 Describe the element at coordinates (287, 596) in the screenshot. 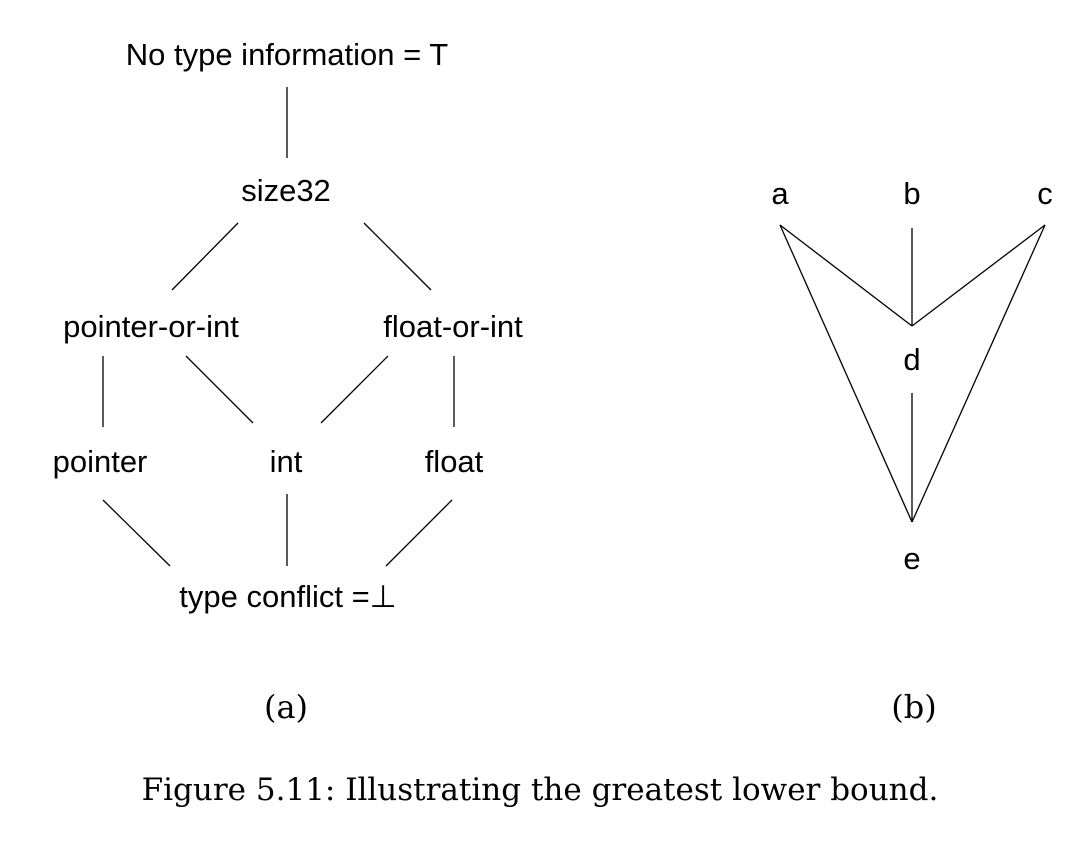

I see `node-bottom: type conflict =⊥` at that location.